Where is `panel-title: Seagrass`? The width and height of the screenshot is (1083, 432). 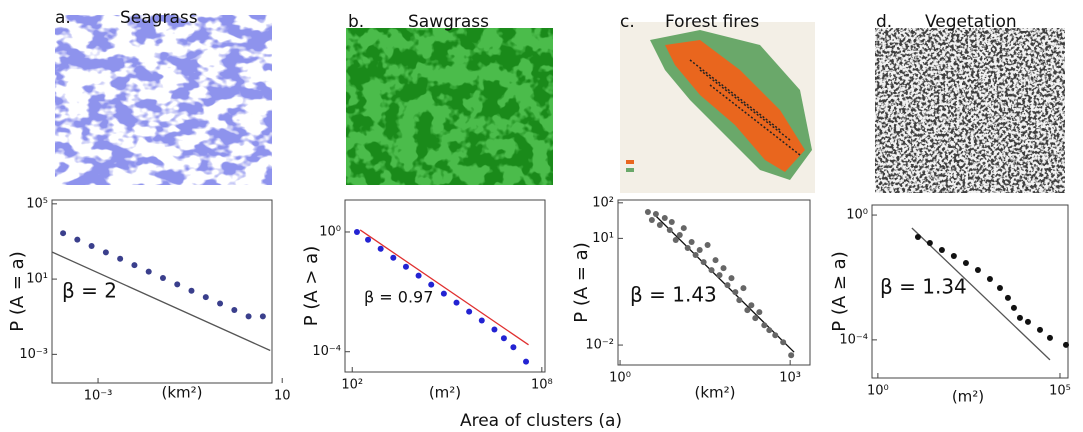 panel-title: Seagrass is located at coordinates (159, 18).